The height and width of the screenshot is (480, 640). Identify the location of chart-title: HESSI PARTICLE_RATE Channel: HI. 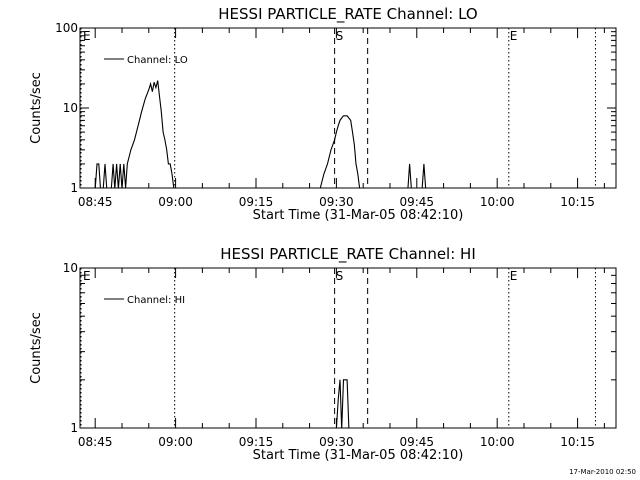
(348, 254).